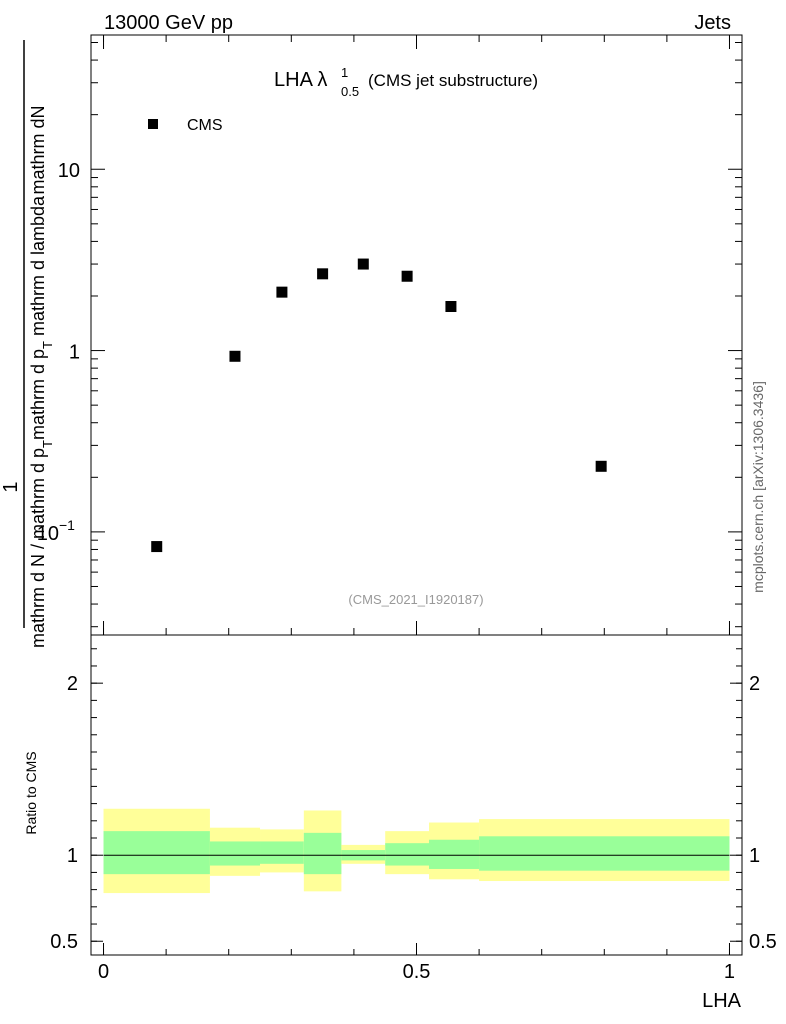 Image resolution: width=786 pixels, height=1024 pixels. I want to click on ratio-y-tick-label-right: 0.5, so click(763, 942).